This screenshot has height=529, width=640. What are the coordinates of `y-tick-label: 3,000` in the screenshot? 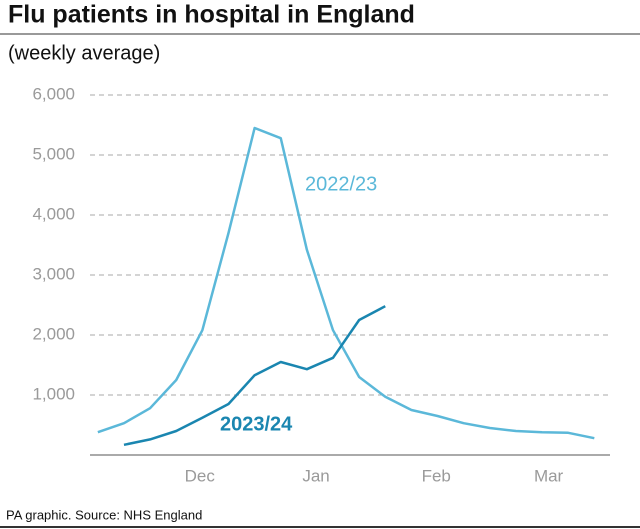 It's located at (53, 273).